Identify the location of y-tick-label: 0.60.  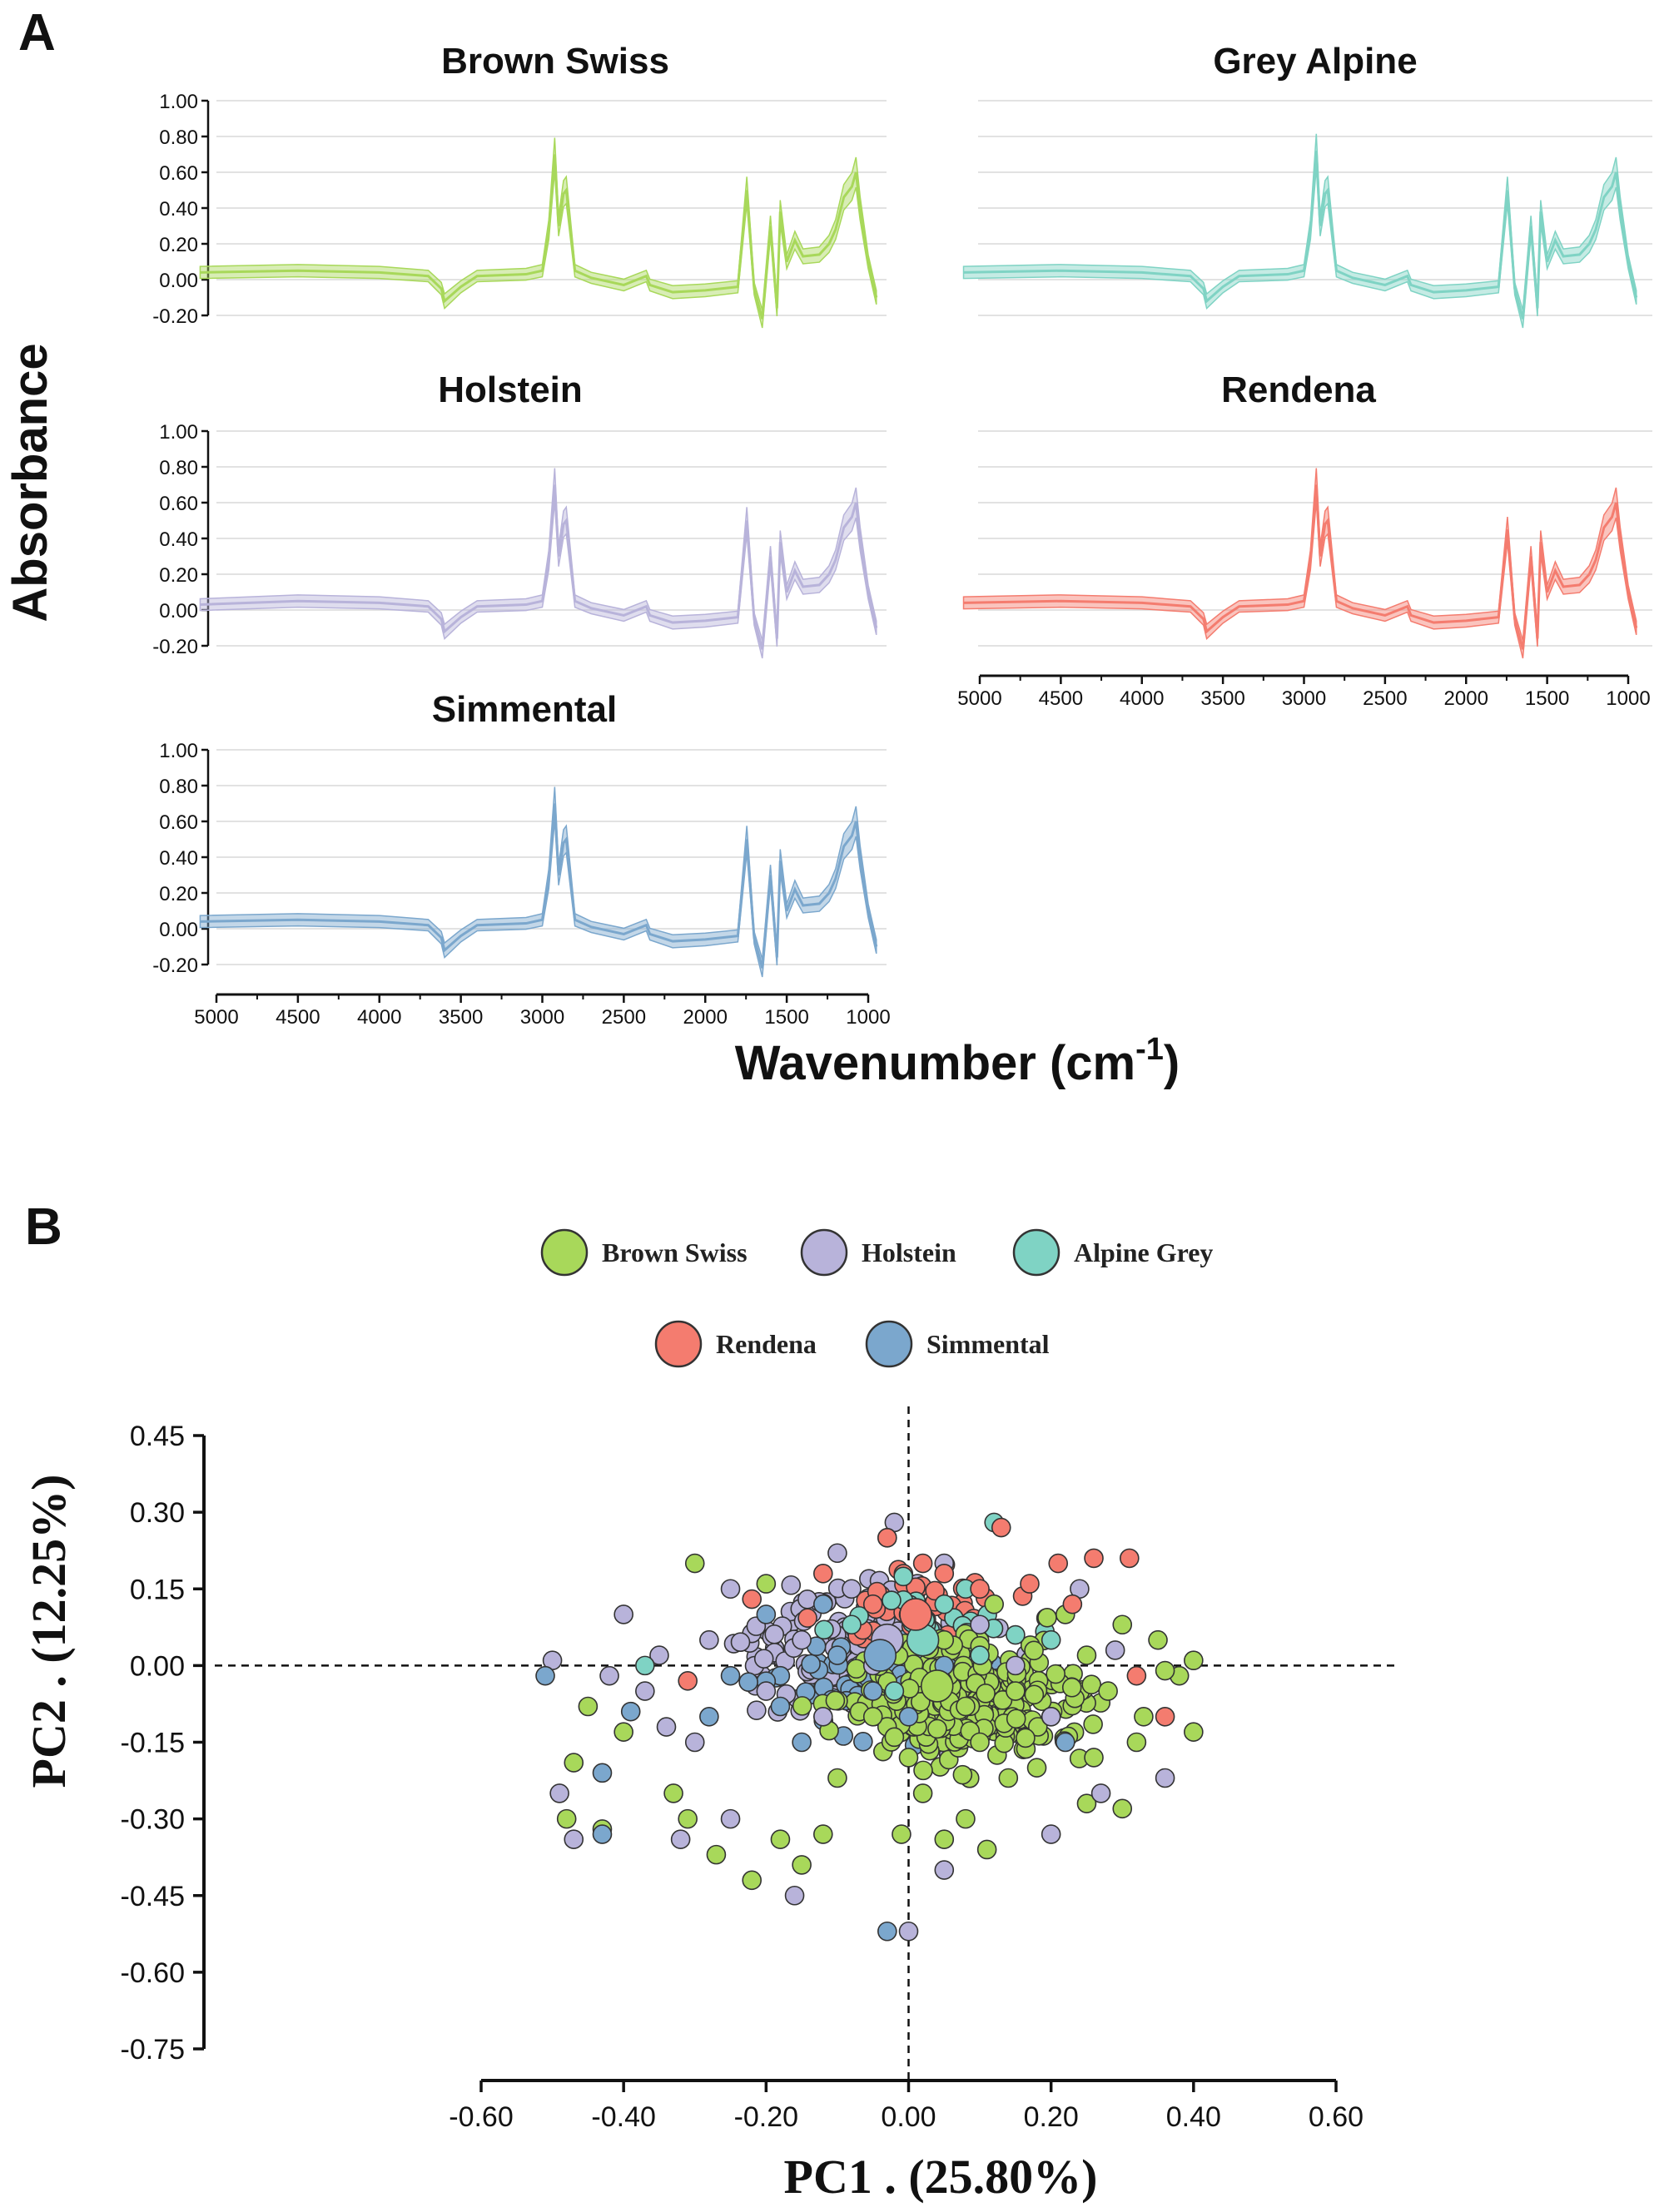
(178, 174).